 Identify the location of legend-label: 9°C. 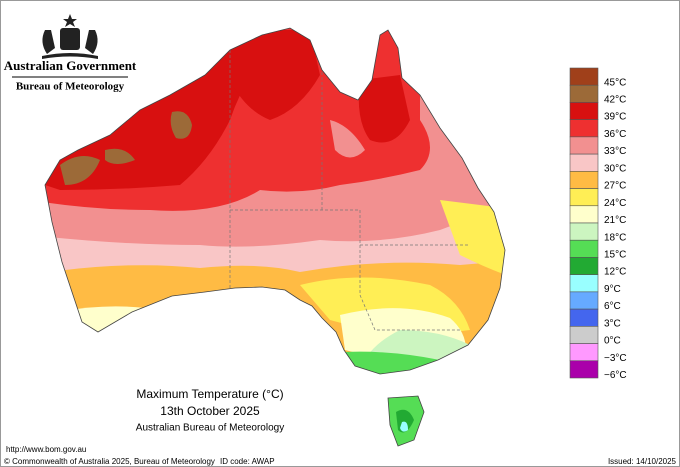
(612, 289).